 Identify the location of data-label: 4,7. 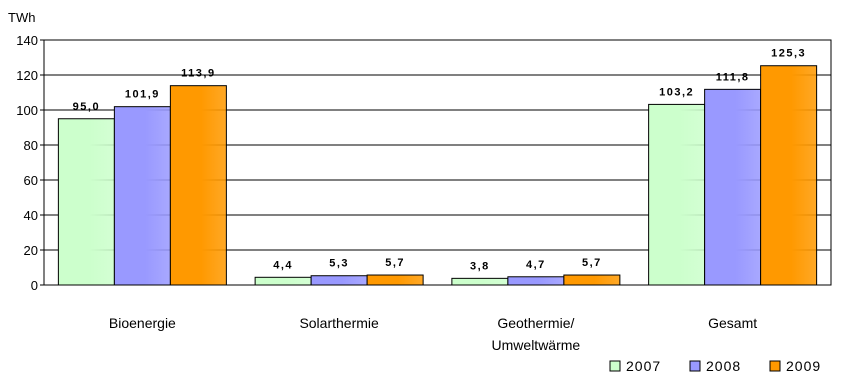
(536, 265).